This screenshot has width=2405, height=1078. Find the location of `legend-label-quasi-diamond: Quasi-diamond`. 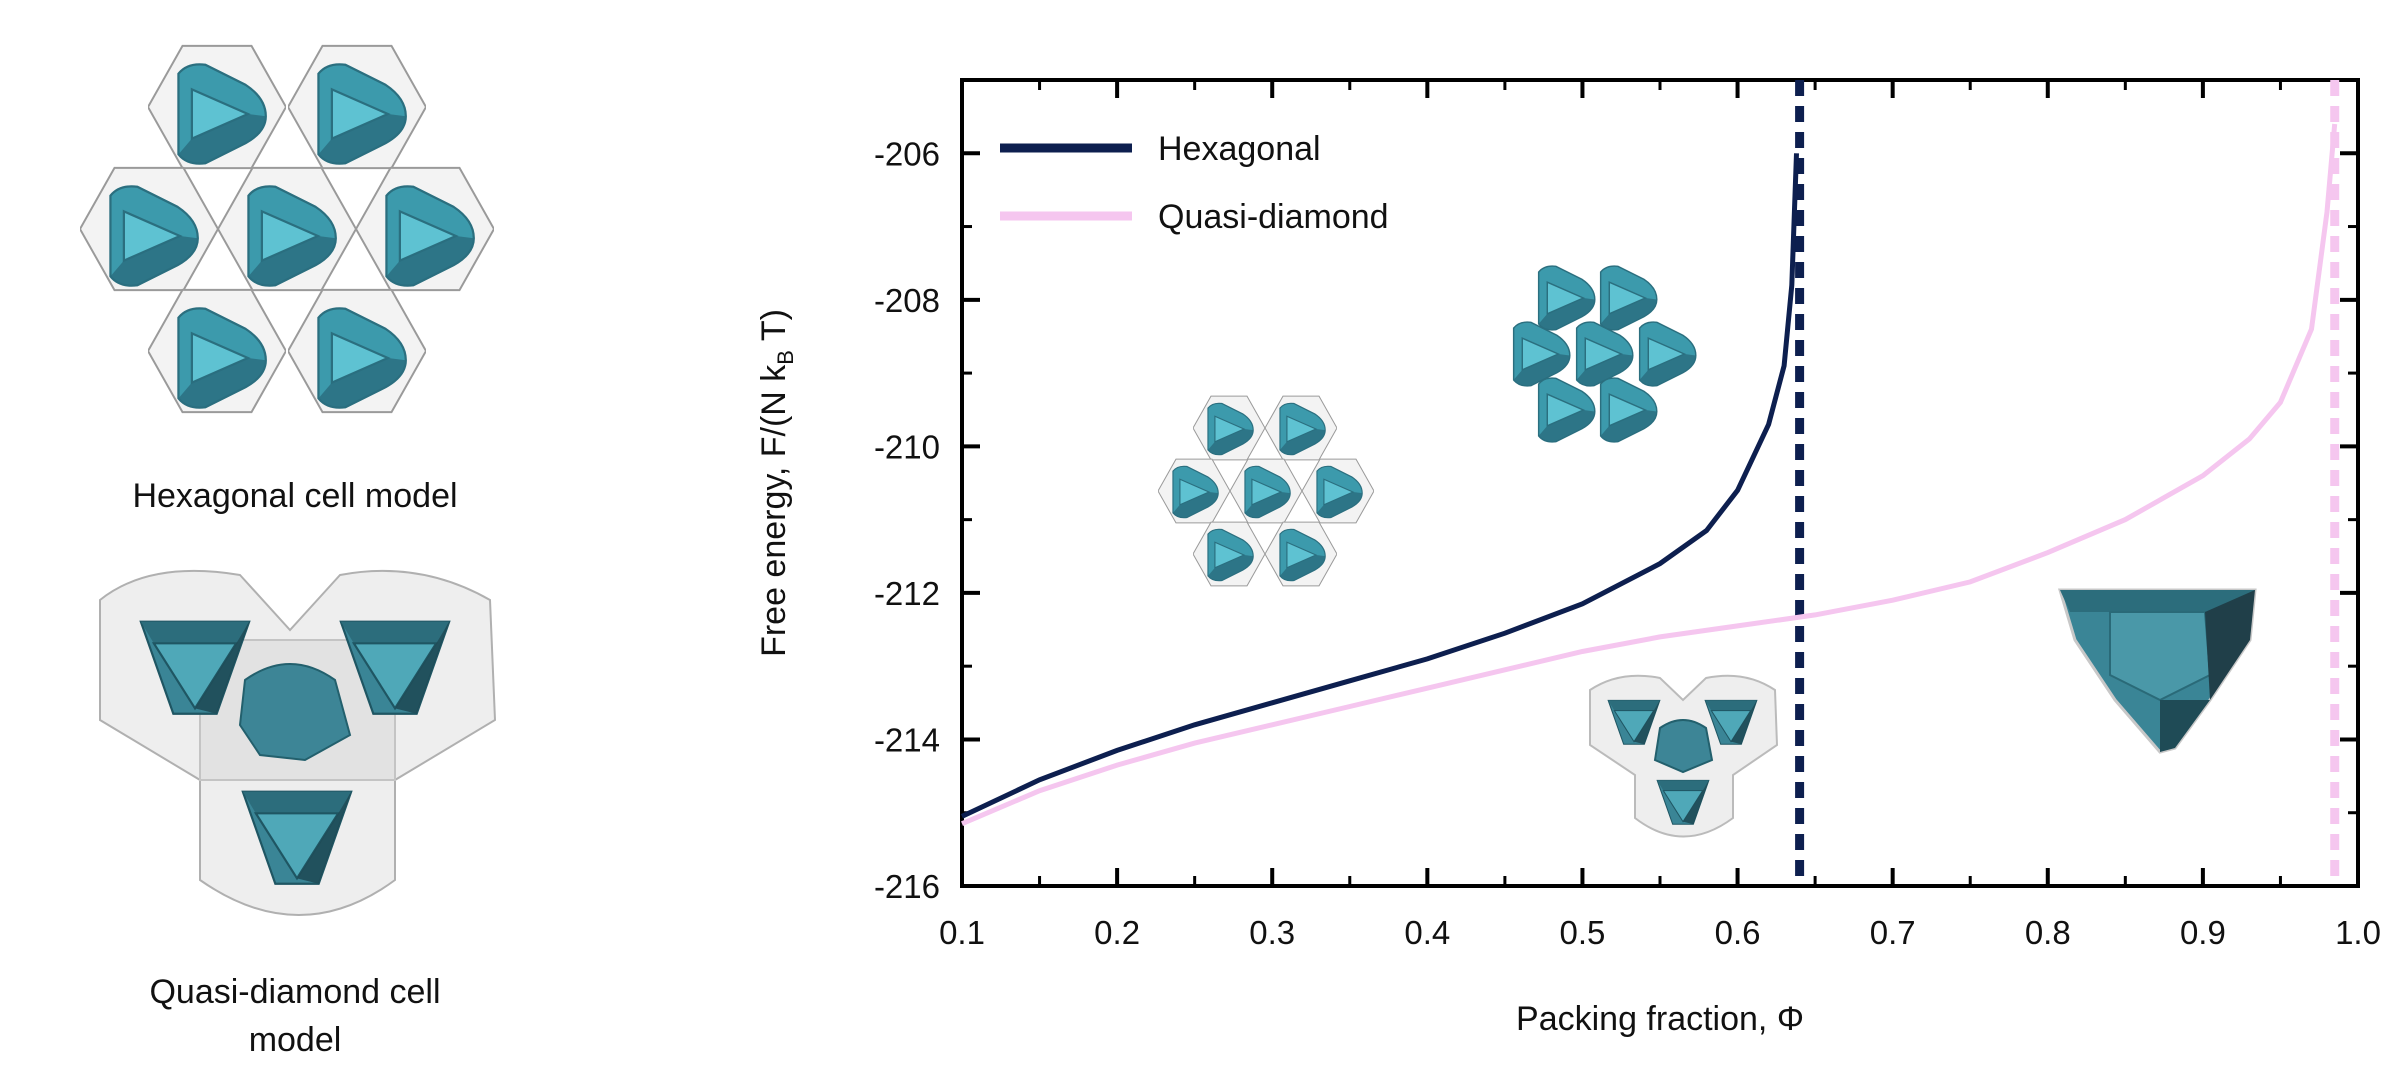

legend-label-quasi-diamond: Quasi-diamond is located at coordinates (1273, 217).